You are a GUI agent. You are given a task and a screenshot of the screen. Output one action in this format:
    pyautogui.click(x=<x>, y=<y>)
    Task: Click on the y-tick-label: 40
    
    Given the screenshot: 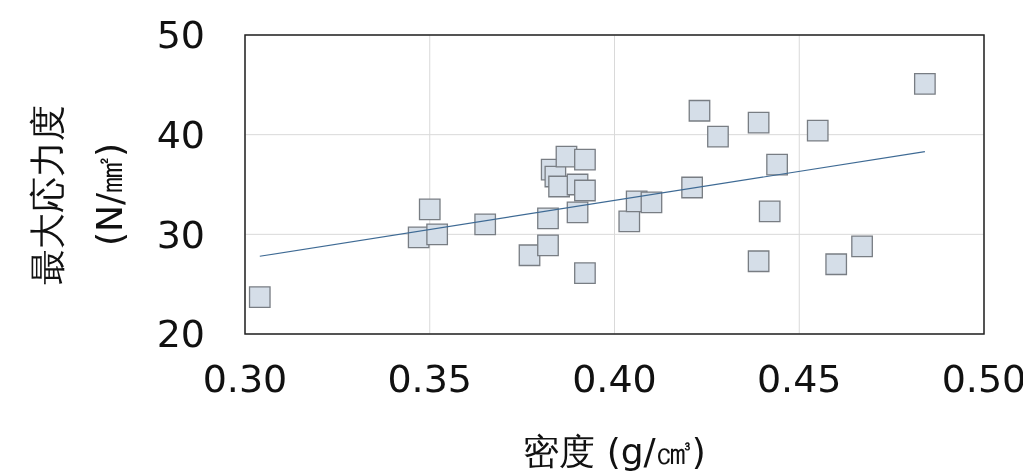 What is the action you would take?
    pyautogui.click(x=180, y=134)
    